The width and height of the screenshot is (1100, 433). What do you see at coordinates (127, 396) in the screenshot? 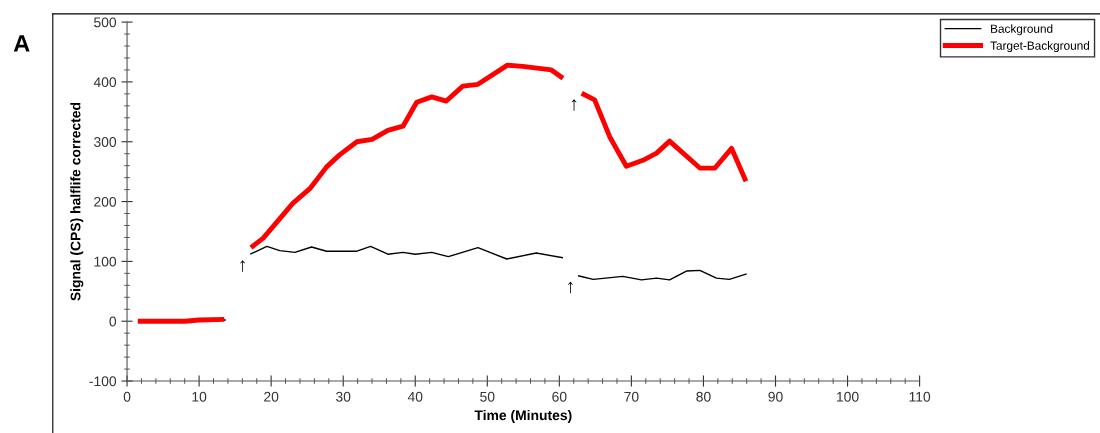
I see `x-tick-label: 0` at bounding box center [127, 396].